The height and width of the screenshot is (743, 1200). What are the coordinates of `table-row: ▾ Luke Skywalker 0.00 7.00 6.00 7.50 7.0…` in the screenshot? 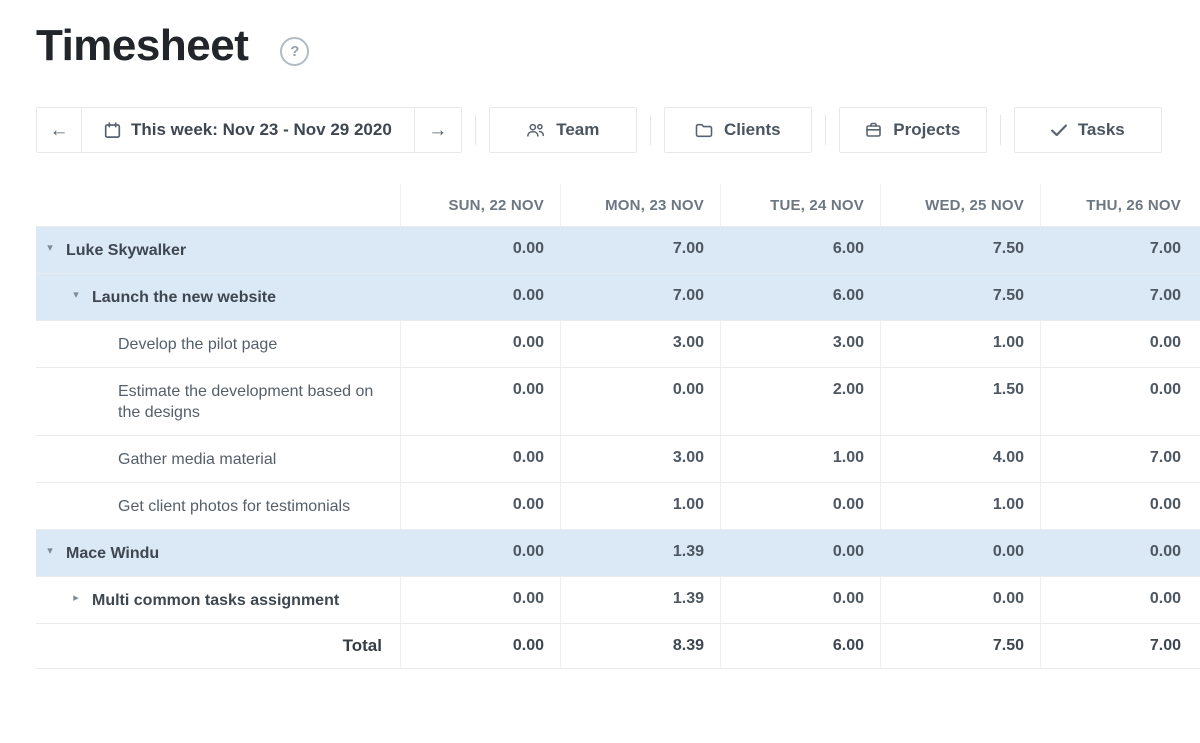 It's located at (618, 250).